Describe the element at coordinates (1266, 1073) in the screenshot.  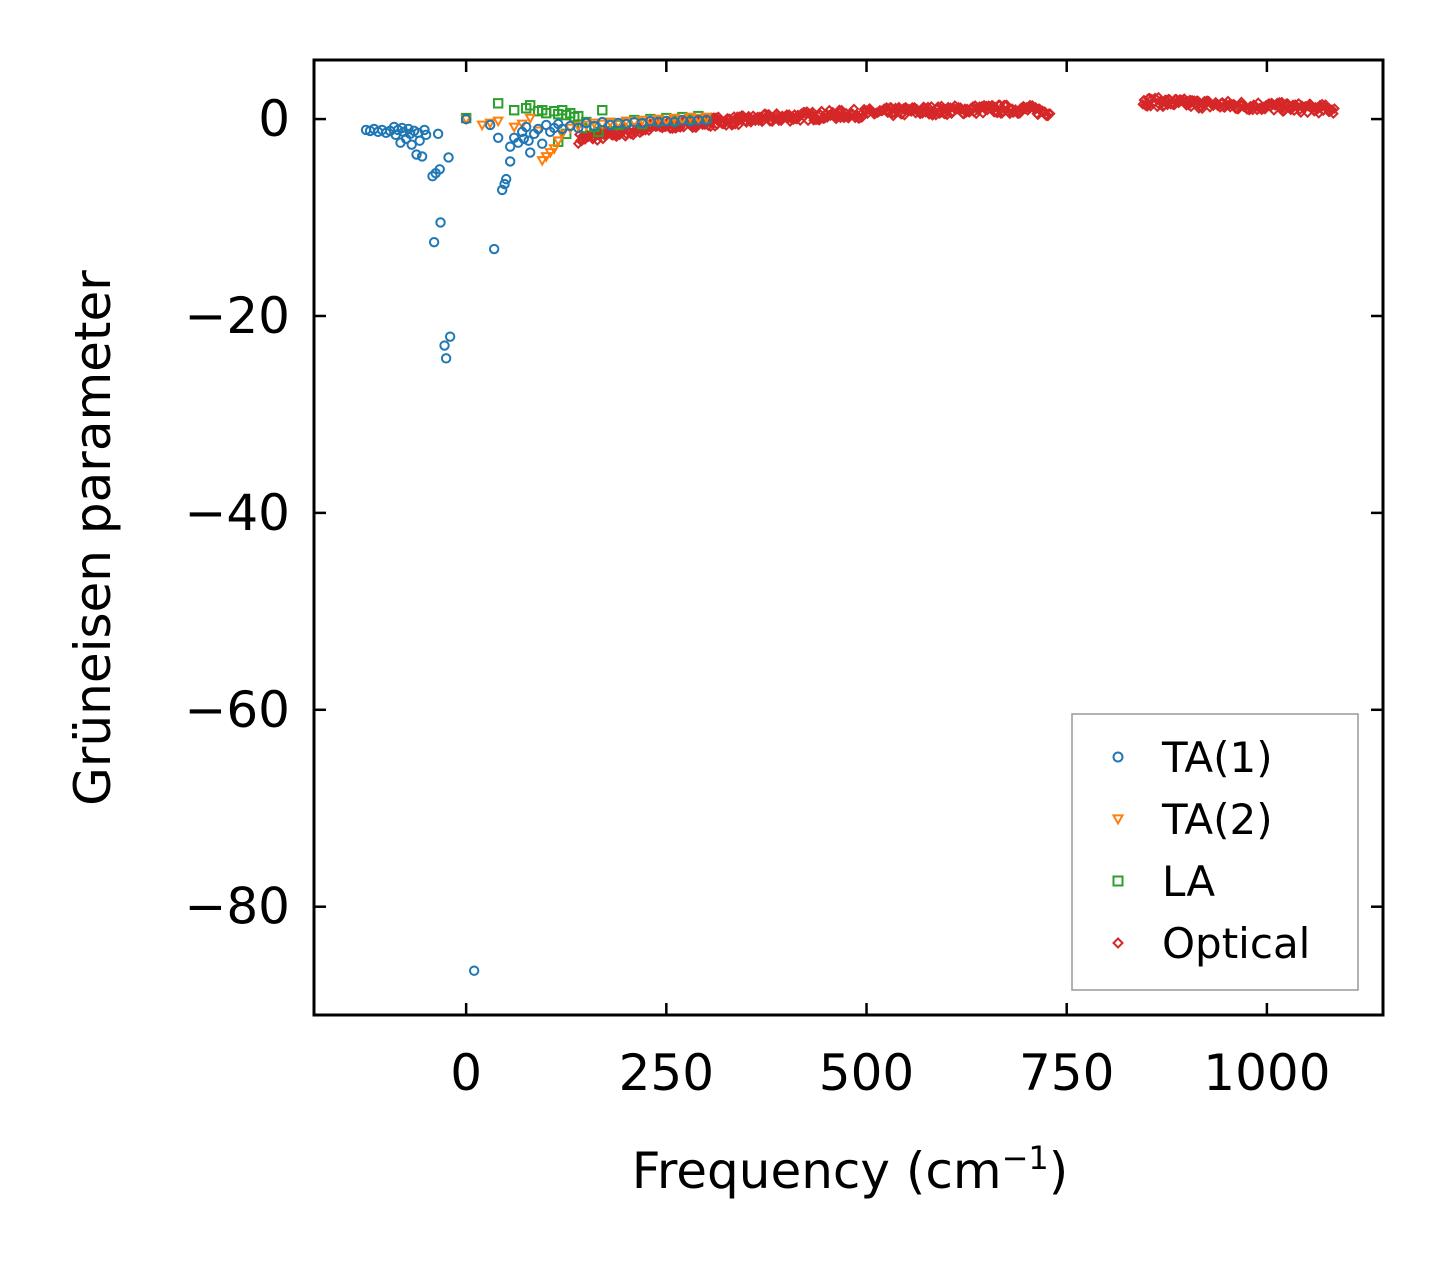
I see `x-tick-label: 1000` at that location.